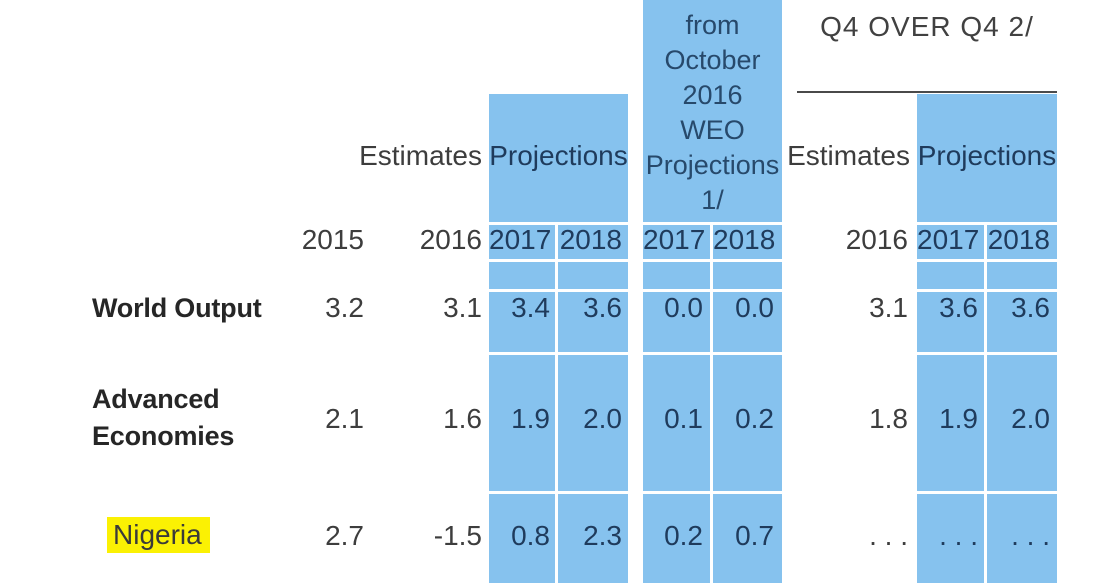  I want to click on value-cell: -1.5, so click(457, 535).